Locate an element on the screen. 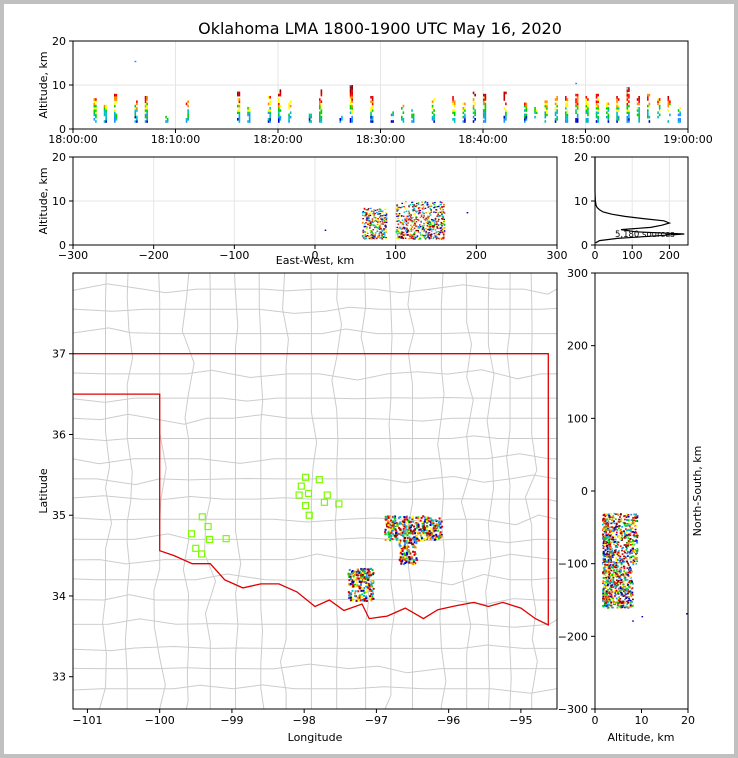 The height and width of the screenshot is (758, 738). plan-view-xtick-label: −96 is located at coordinates (448, 720).